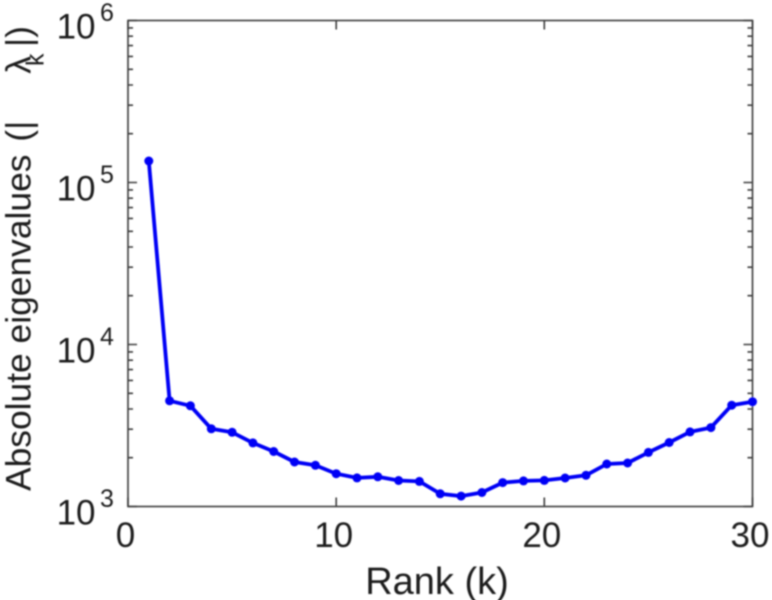 Image resolution: width=772 pixels, height=600 pixels. I want to click on svg-text: 6, so click(107, 13).